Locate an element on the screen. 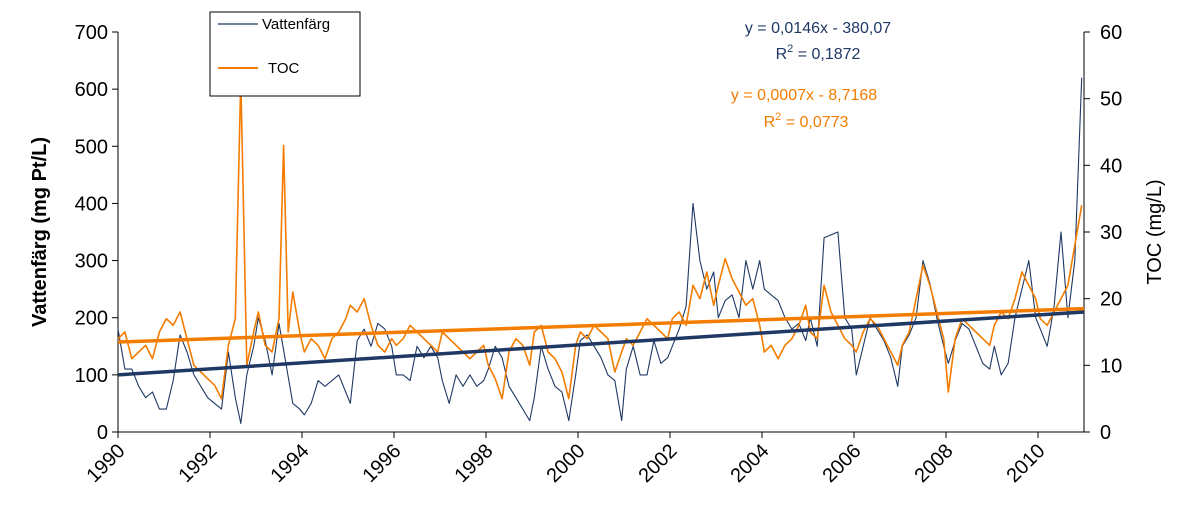 The image size is (1179, 512). x-tick-label: 1996 is located at coordinates (382, 463).